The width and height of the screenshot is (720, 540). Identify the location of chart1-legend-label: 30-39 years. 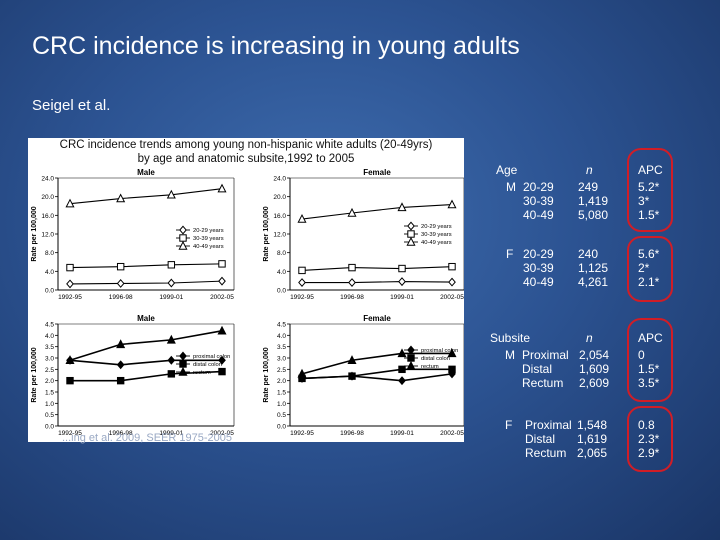
(208, 239).